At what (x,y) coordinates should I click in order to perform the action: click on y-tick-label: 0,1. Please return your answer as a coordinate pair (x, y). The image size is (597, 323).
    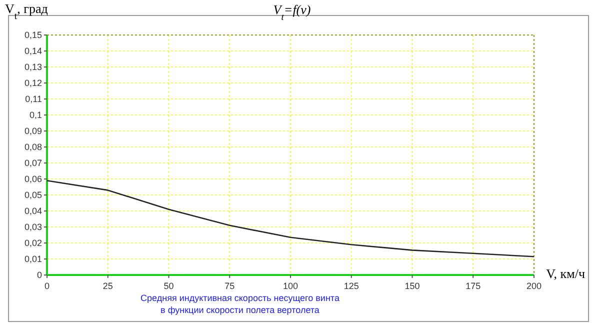
    Looking at the image, I should click on (35, 115).